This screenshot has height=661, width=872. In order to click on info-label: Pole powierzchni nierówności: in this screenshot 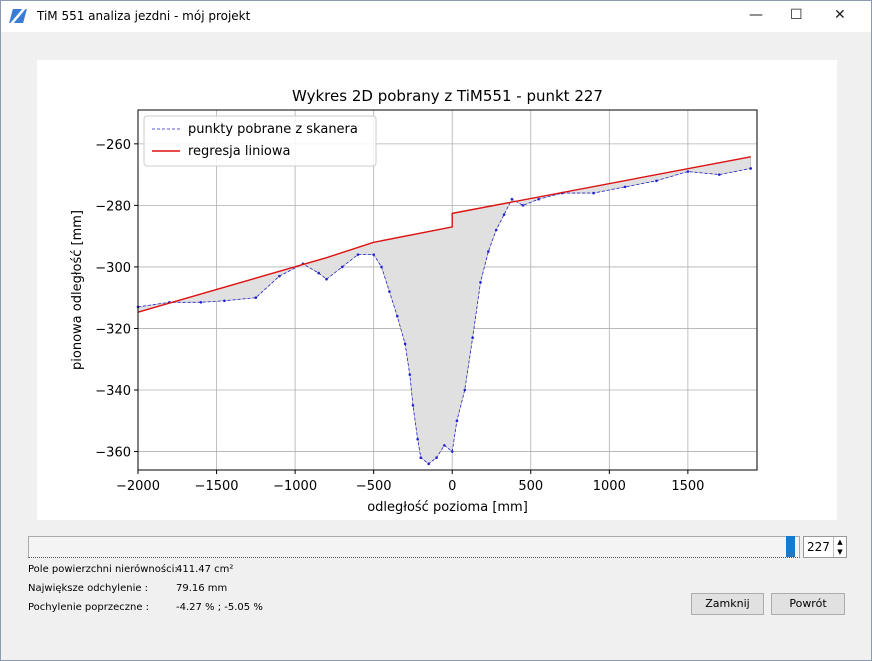, I will do `click(103, 569)`.